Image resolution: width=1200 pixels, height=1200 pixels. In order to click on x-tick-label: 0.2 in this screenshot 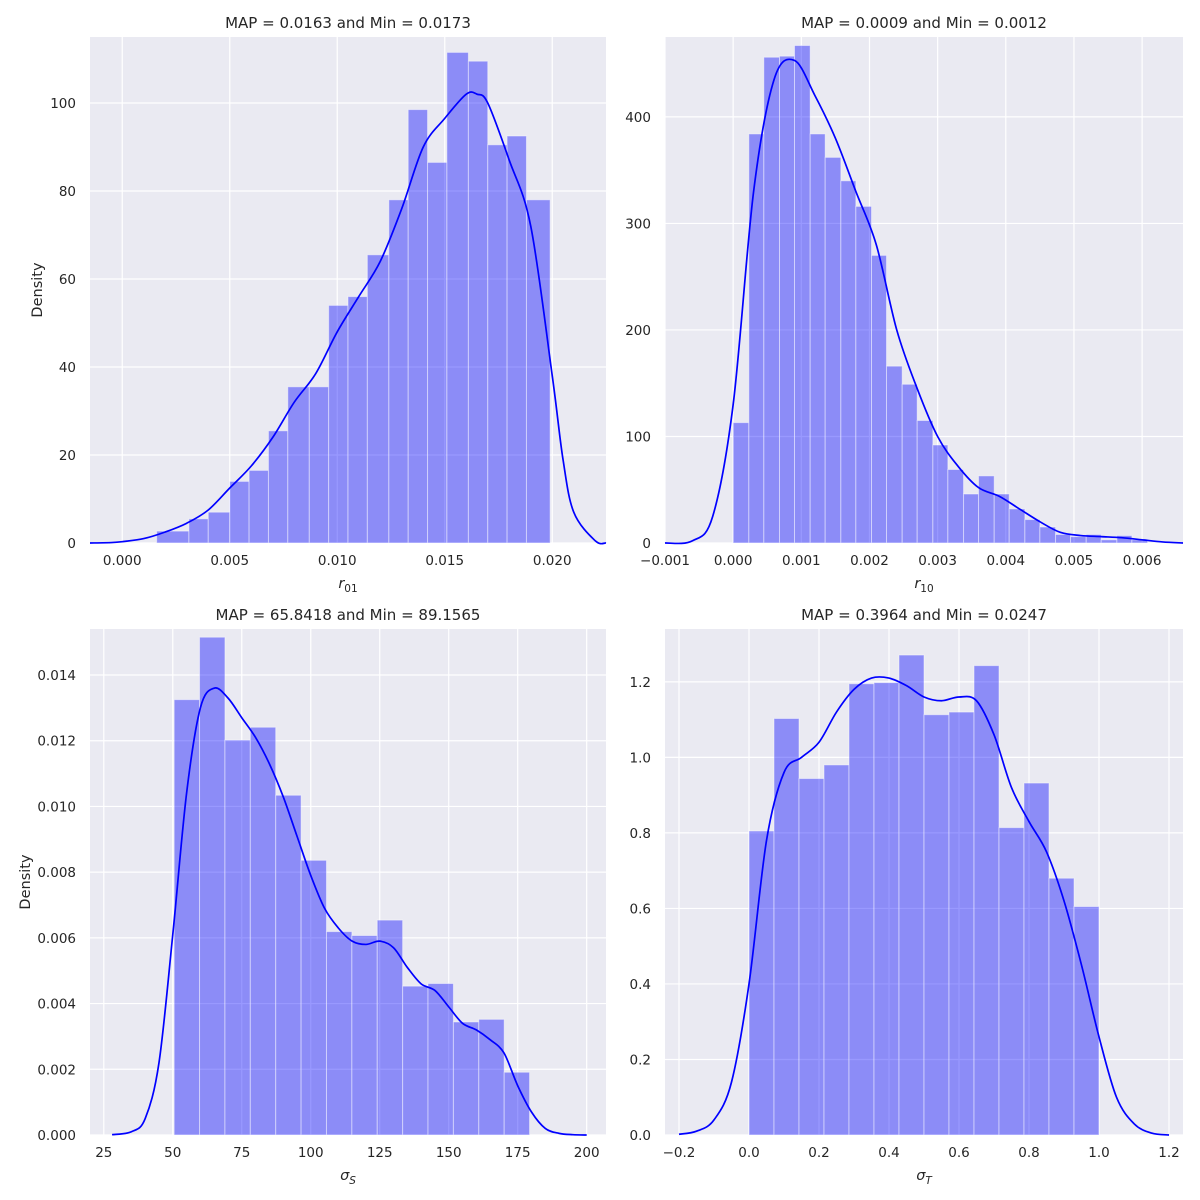, I will do `click(818, 1153)`.